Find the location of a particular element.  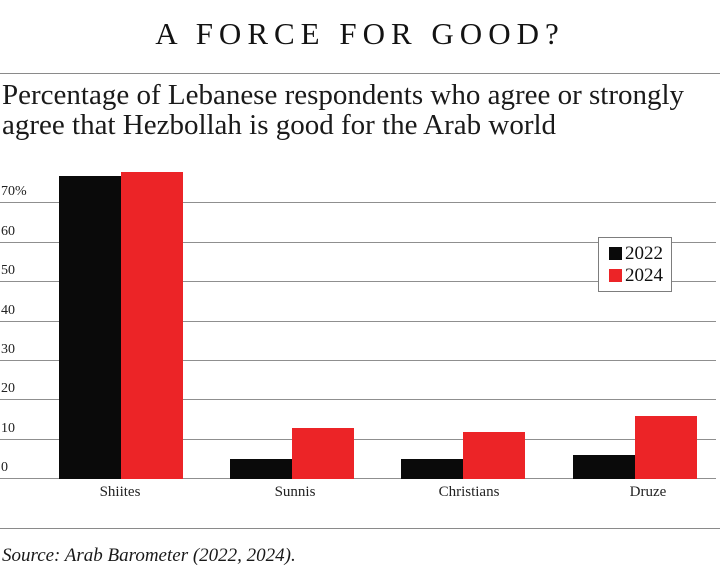

bar-2022-shiites is located at coordinates (89, 327).